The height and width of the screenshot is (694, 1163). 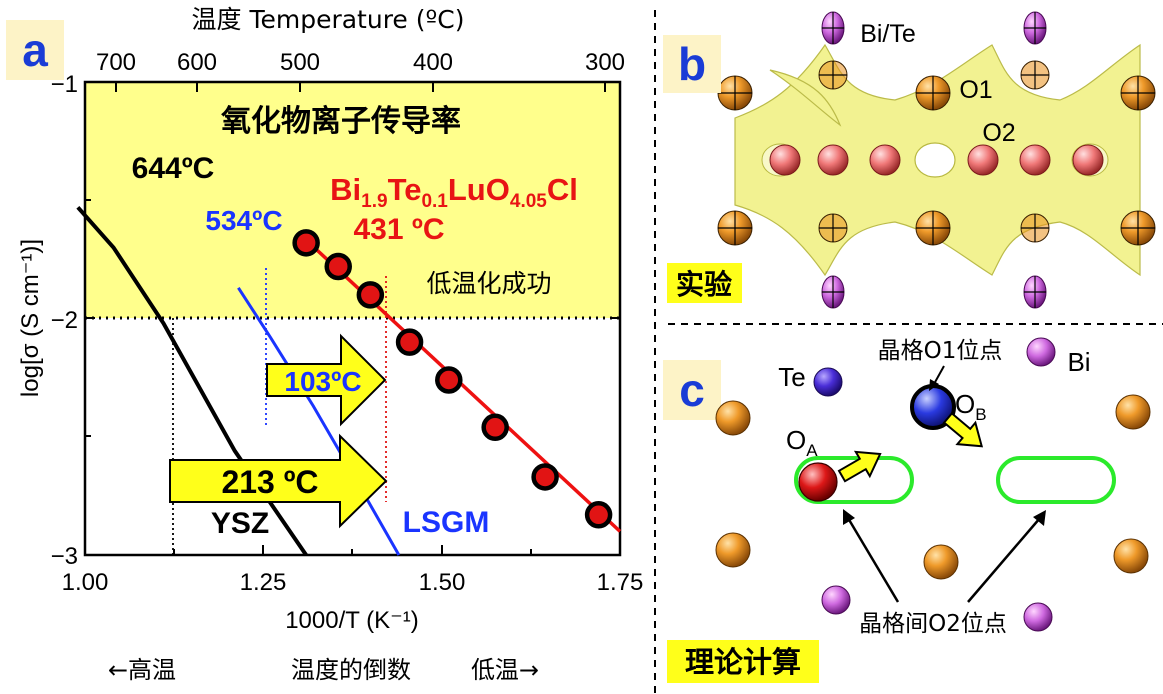 I want to click on o2-site-label: 晶格间O2位点, so click(x=933, y=624).